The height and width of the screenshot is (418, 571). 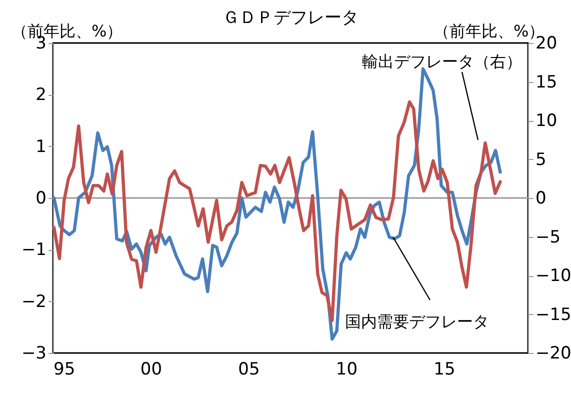 What do you see at coordinates (347, 370) in the screenshot?
I see `x-tick-label: 10` at bounding box center [347, 370].